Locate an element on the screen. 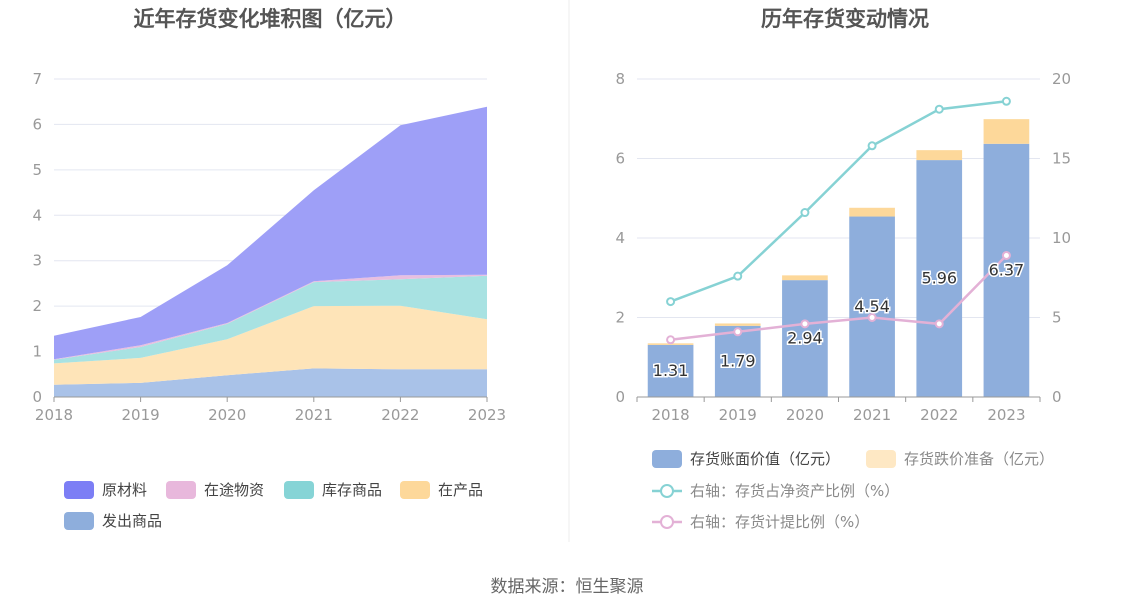  area-shipped-goods is located at coordinates (270, 382).